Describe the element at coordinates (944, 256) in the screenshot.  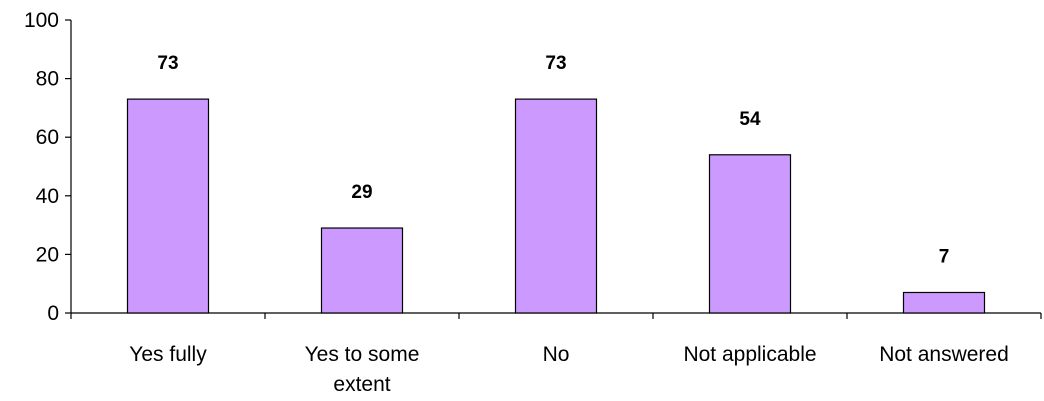
I see `data-label: 7` at that location.